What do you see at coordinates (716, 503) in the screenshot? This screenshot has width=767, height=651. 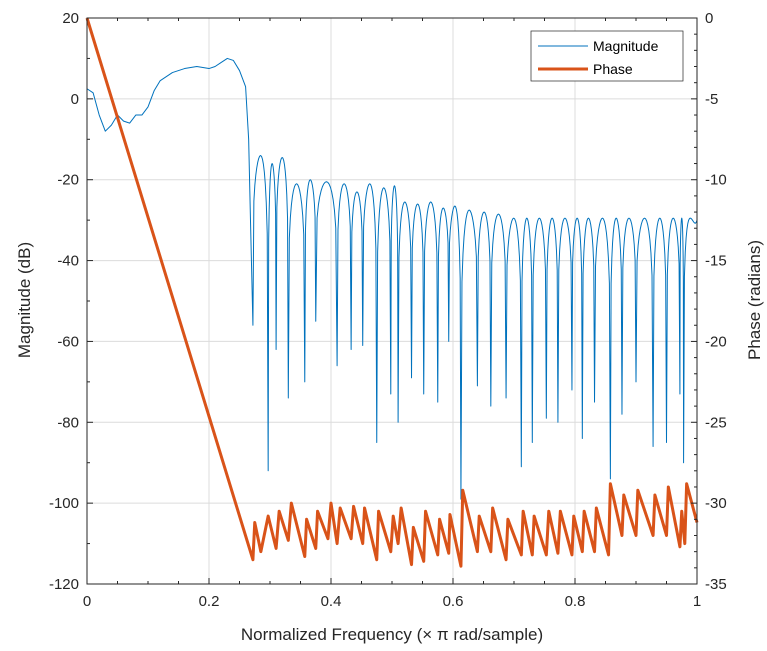 I see `right-tick-label: -30` at bounding box center [716, 503].